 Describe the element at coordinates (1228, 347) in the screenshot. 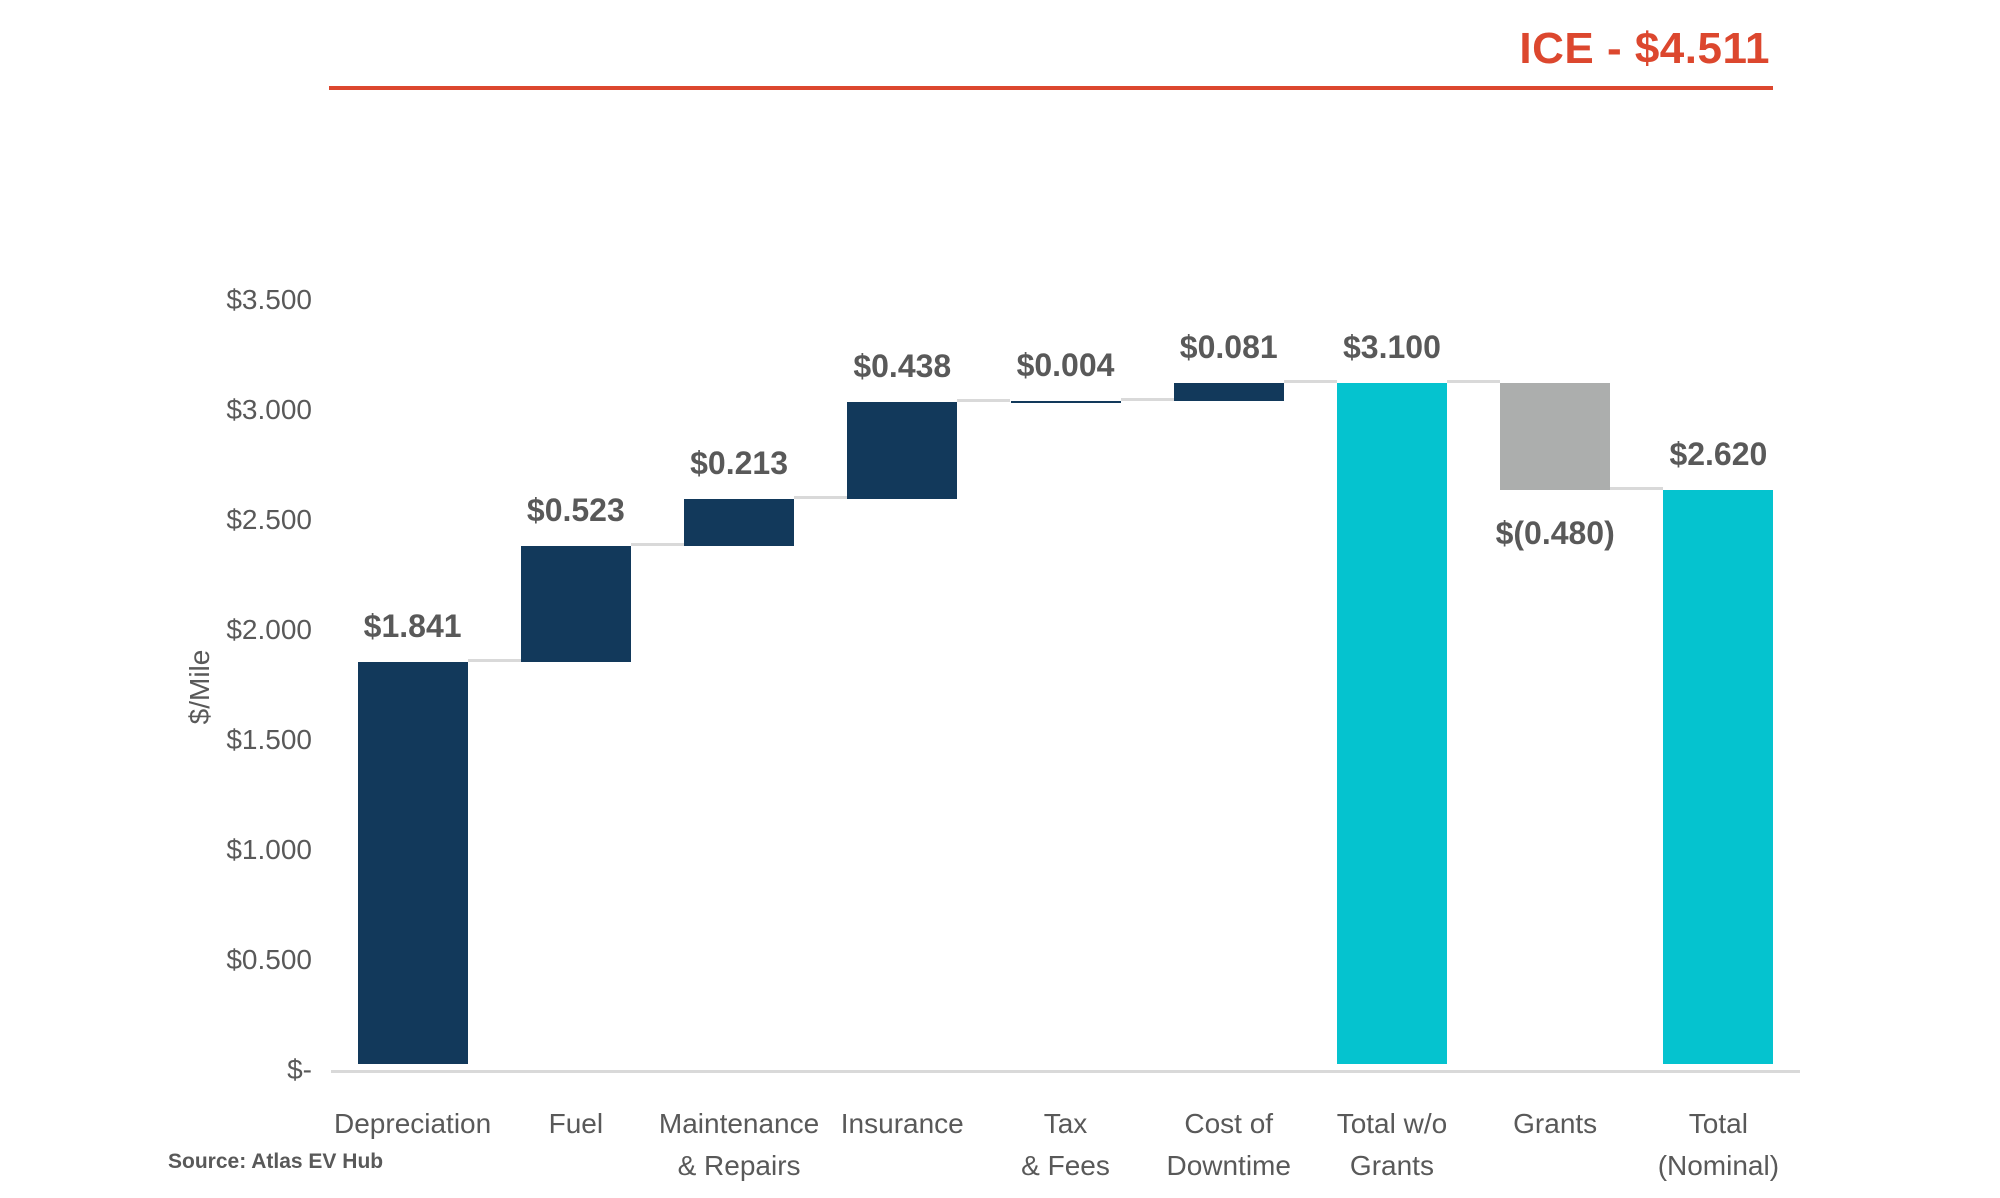

I see `bar-value-label: $0.081` at that location.